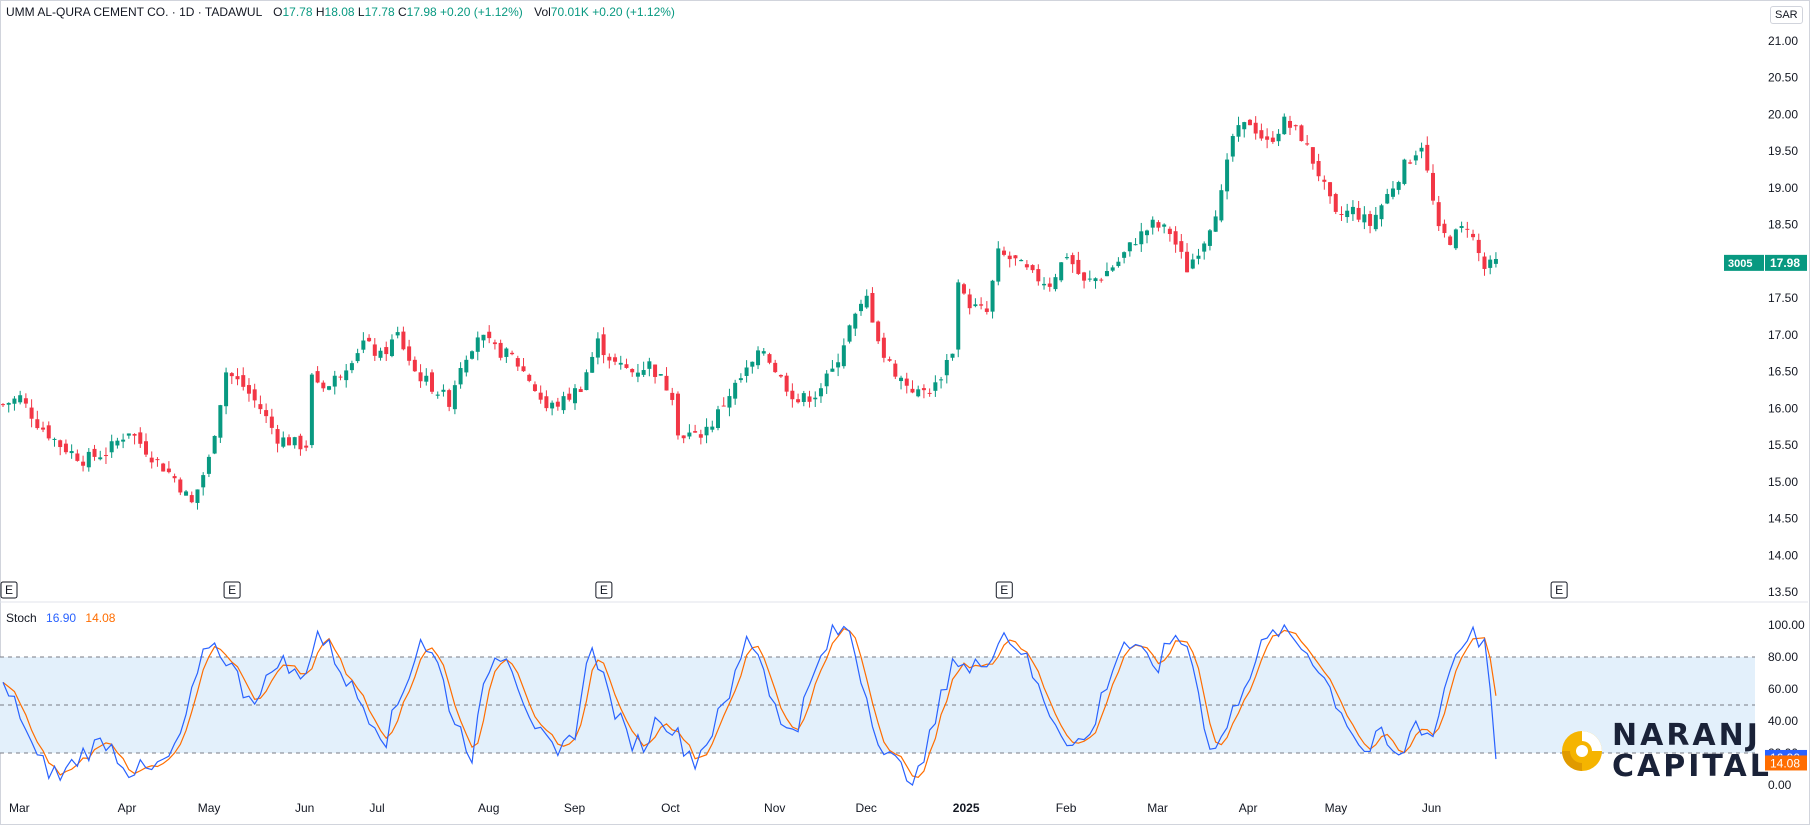 The height and width of the screenshot is (825, 1810). Describe the element at coordinates (60, 618) in the screenshot. I see `stoch-legend: Stoch 16.90 14.08` at that location.